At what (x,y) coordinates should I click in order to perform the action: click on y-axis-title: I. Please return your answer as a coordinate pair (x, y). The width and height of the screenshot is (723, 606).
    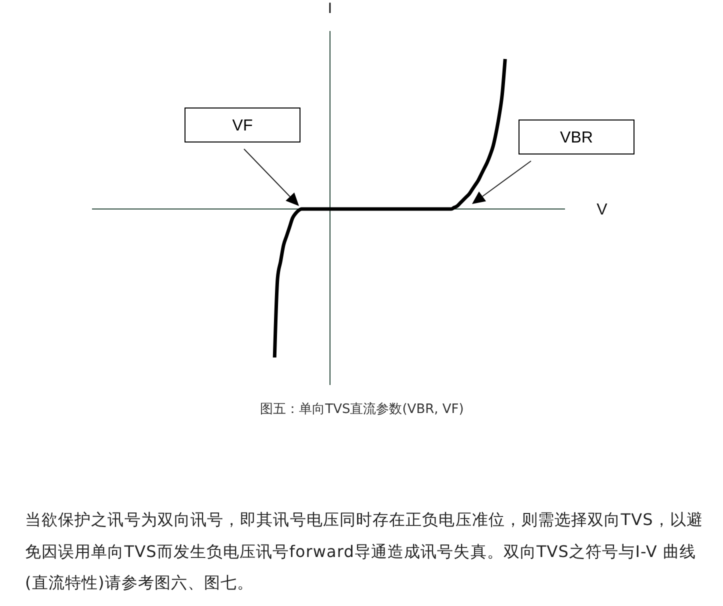
    Looking at the image, I should click on (330, 8).